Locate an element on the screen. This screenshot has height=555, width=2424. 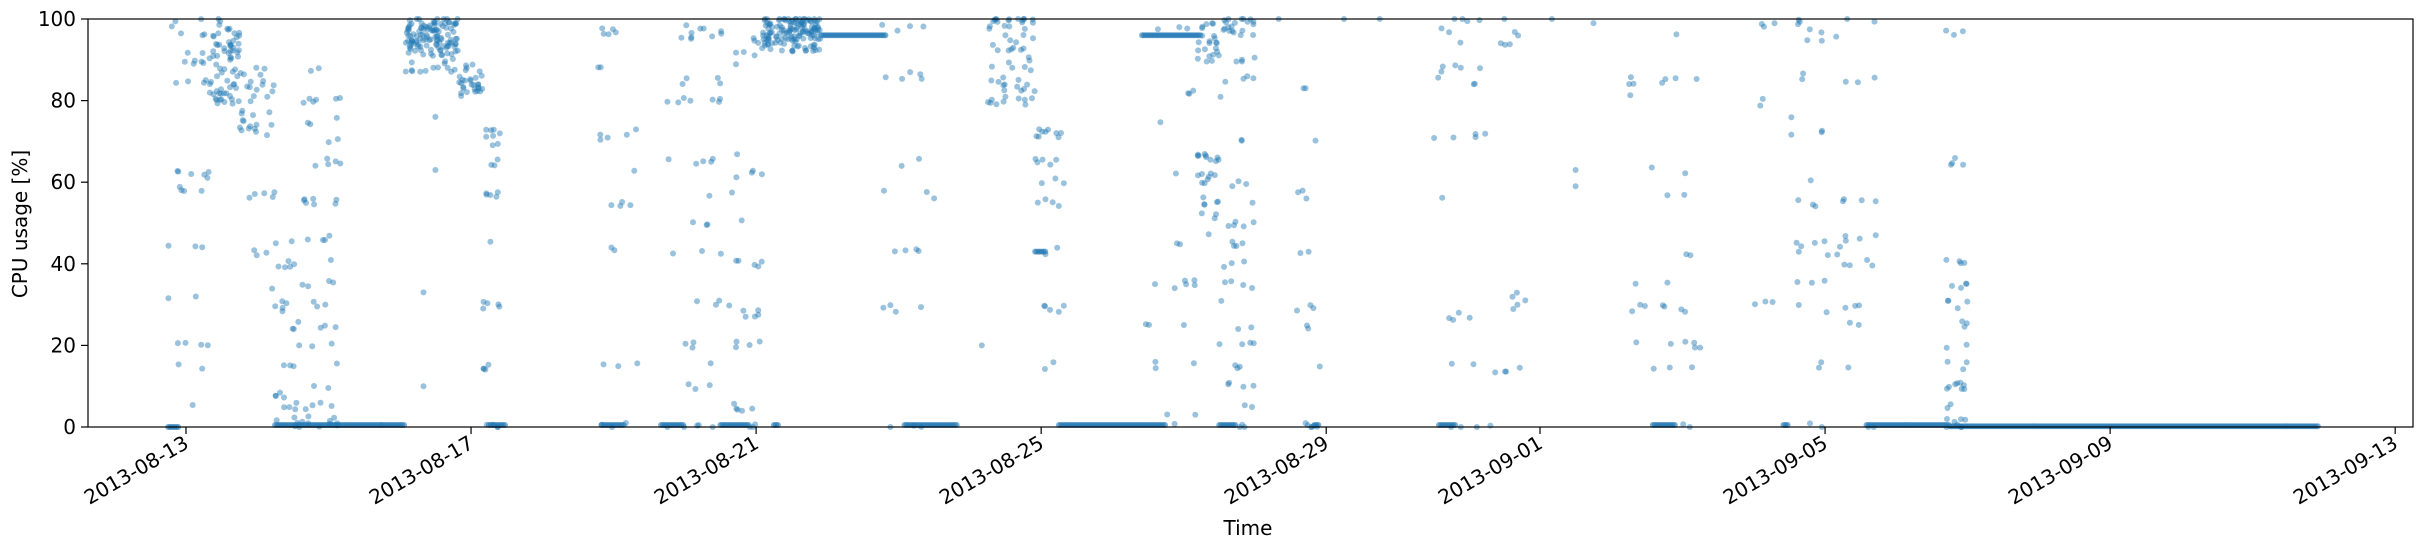
y-tick-label: 80 is located at coordinates (63, 101).